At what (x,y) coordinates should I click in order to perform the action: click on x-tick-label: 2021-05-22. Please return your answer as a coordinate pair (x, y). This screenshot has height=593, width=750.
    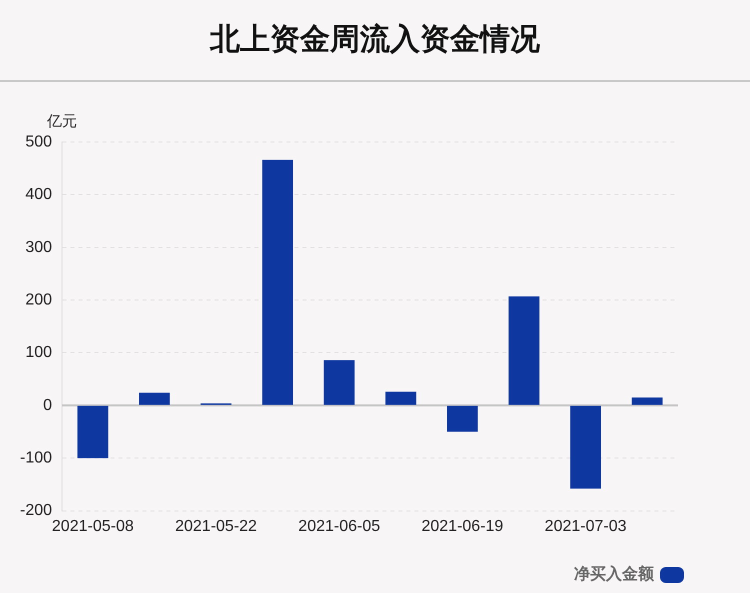
    Looking at the image, I should click on (216, 526).